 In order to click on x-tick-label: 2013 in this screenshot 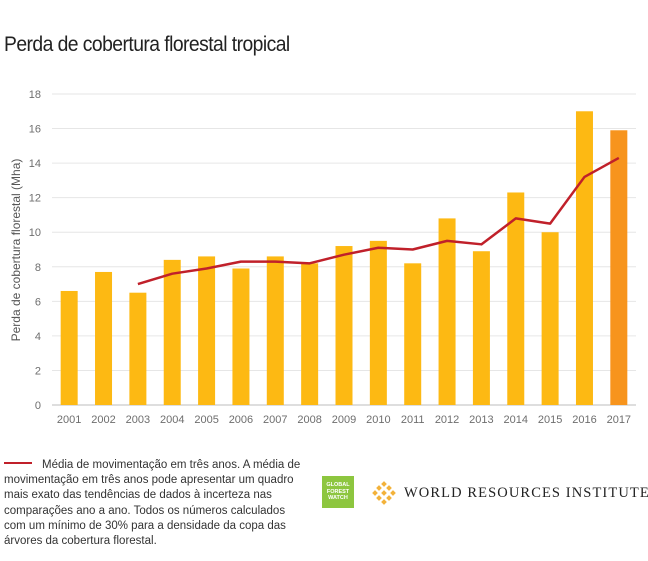, I will do `click(481, 420)`.